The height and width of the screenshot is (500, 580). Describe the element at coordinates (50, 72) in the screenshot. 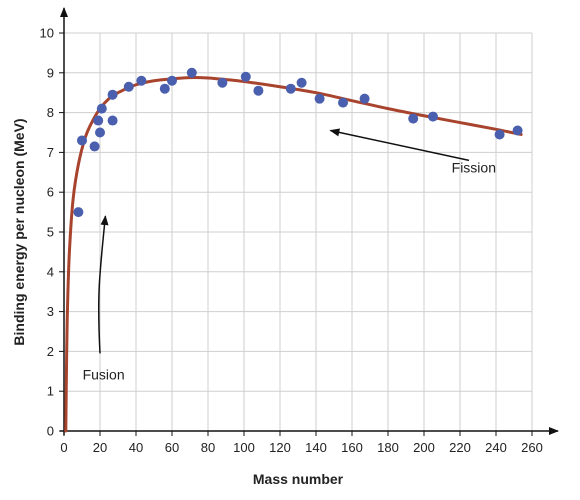

I see `y-tick-label: 9` at that location.